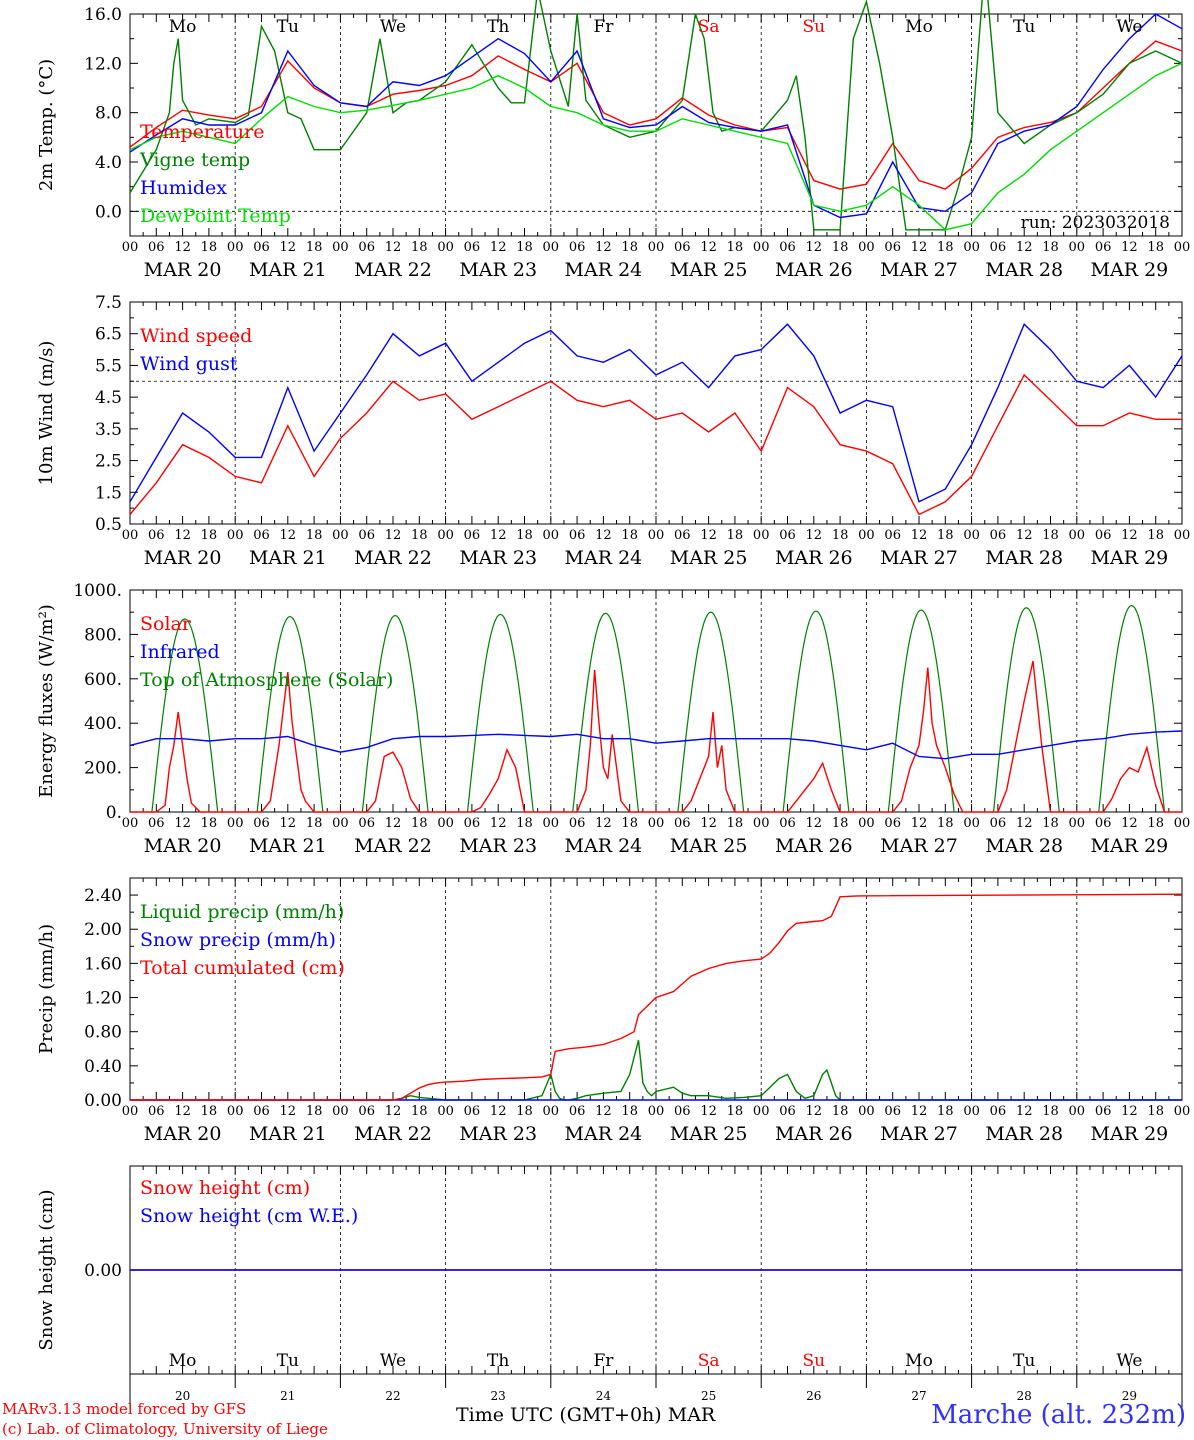 The height and width of the screenshot is (1440, 1194). What do you see at coordinates (103, 724) in the screenshot?
I see `y-tick-label: 400.` at bounding box center [103, 724].